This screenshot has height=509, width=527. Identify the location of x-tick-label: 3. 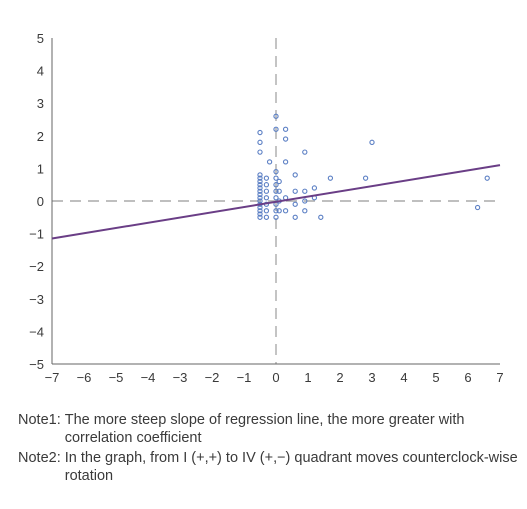
(371, 377).